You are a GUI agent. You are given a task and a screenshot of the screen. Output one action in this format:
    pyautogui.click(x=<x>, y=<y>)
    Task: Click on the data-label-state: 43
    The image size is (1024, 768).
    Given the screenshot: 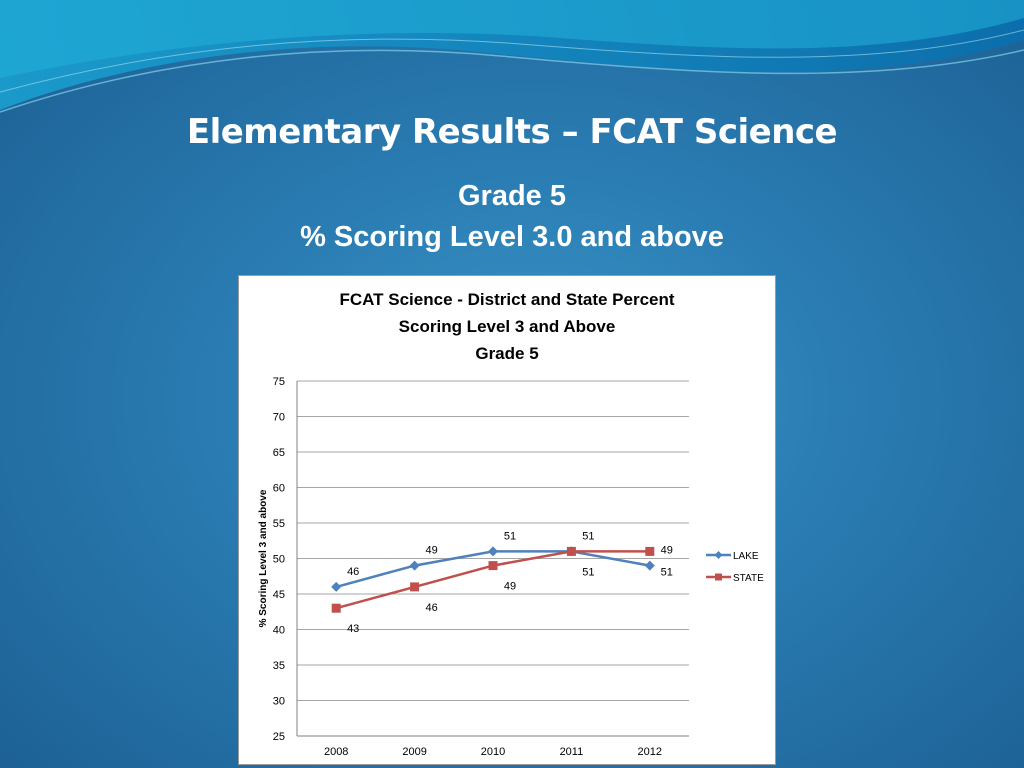 What is the action you would take?
    pyautogui.click(x=353, y=629)
    